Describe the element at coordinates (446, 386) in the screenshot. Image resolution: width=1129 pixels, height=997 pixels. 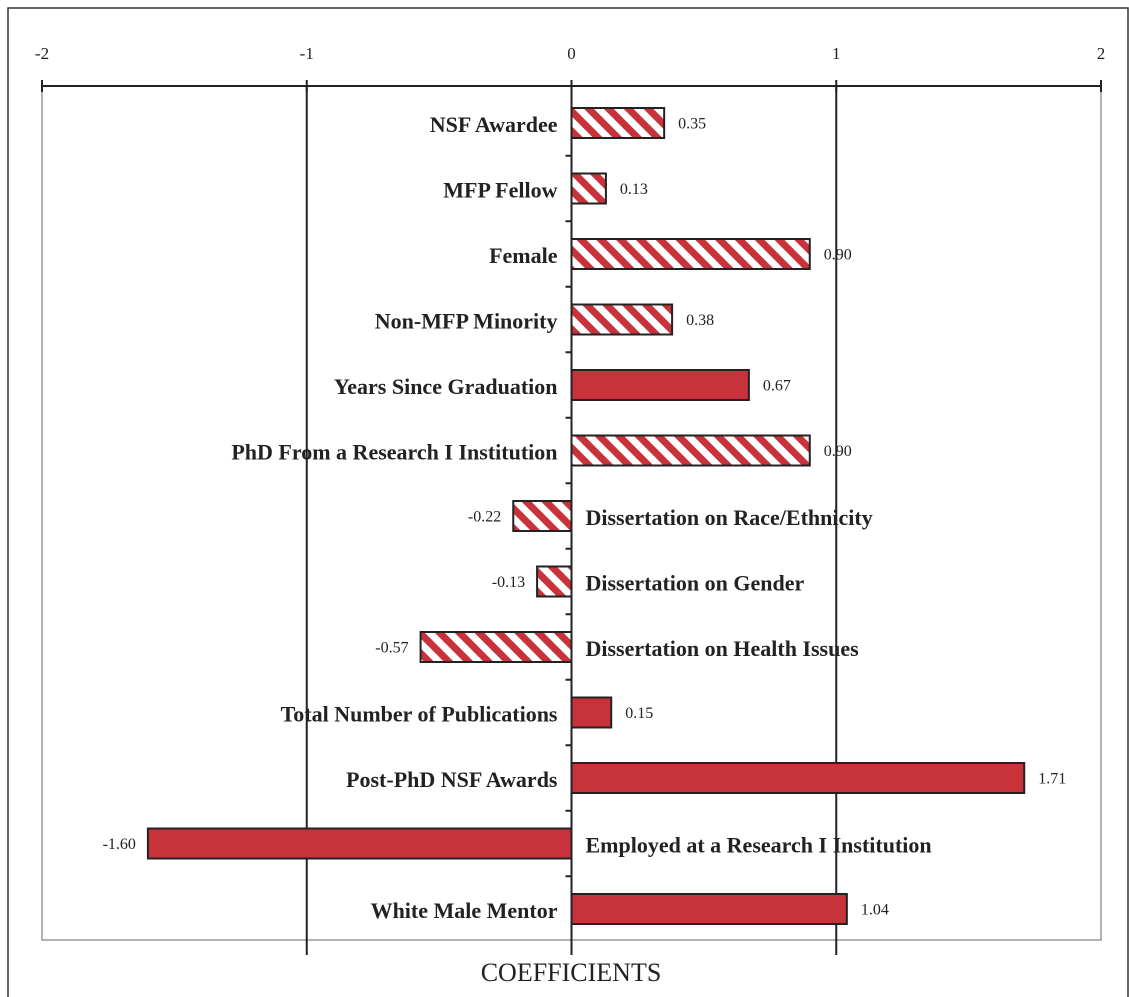
I see `category-label: Years Since Graduation` at that location.